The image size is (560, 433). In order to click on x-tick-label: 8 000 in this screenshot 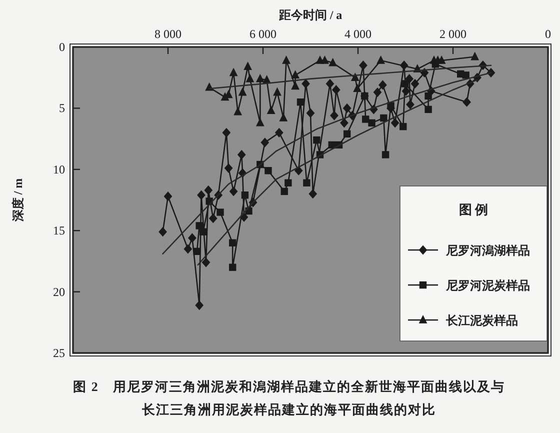, I will do `click(168, 34)`.